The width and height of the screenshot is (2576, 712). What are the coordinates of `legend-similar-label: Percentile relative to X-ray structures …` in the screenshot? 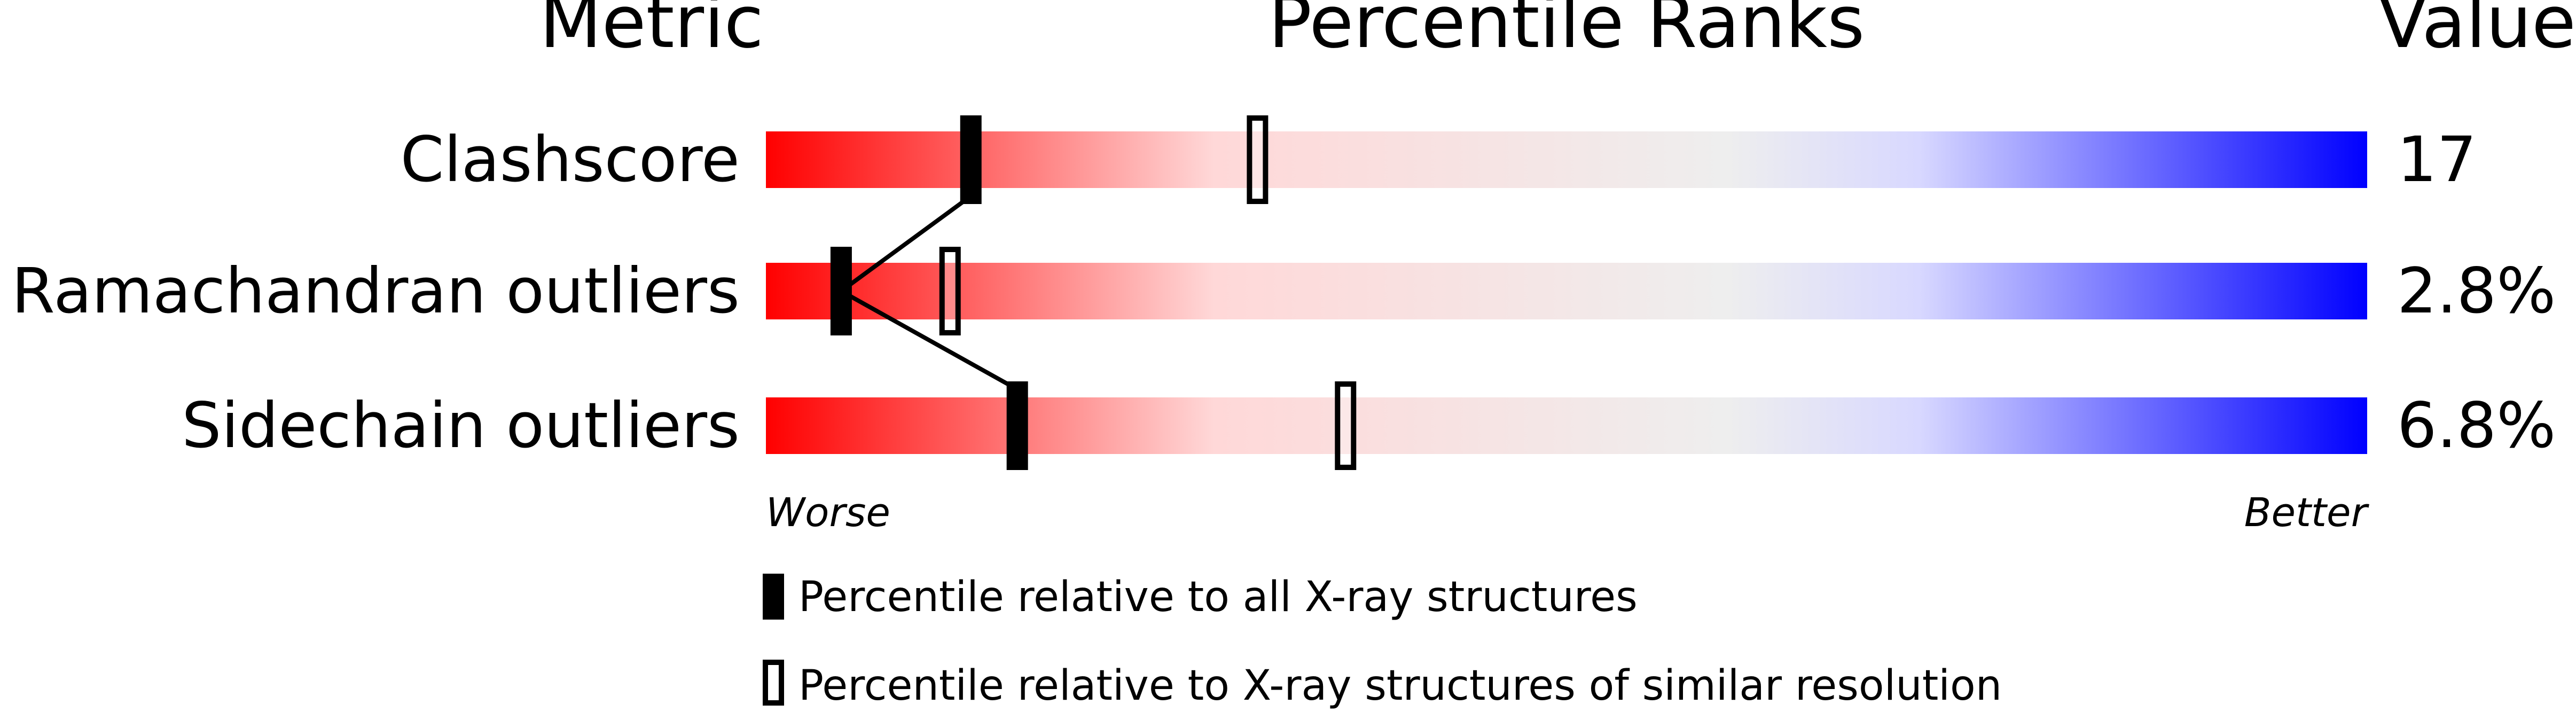 It's located at (1400, 686).